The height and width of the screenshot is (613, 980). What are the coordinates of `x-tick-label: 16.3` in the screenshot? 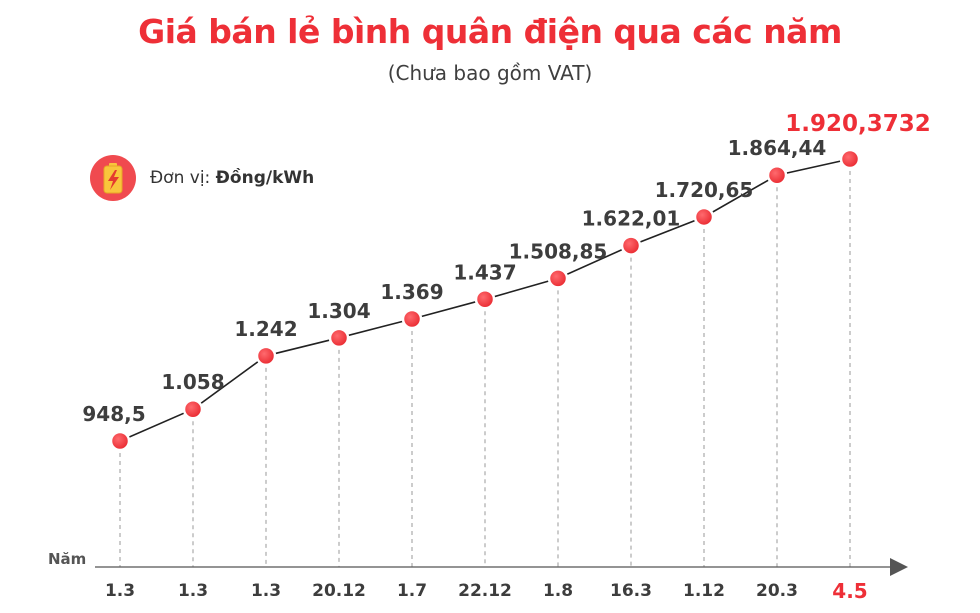 It's located at (631, 591).